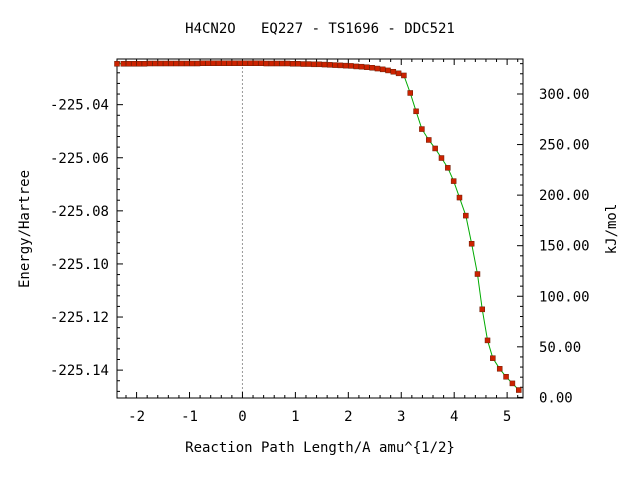  Describe the element at coordinates (79, 318) in the screenshot. I see `y-tick-label: -225.12` at that location.